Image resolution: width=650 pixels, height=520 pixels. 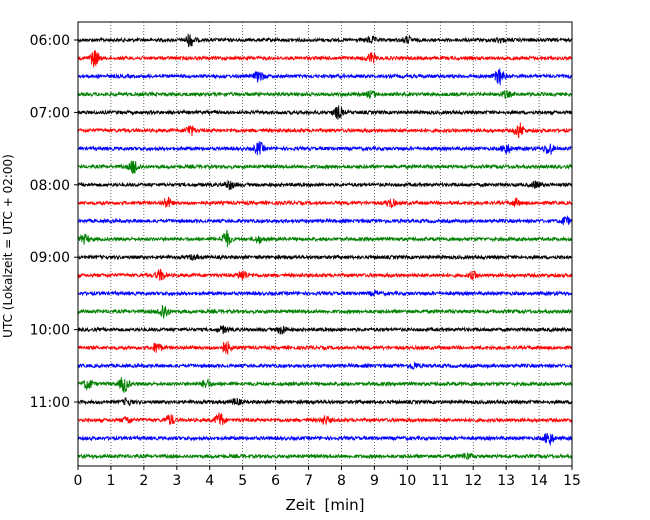 I want to click on x-tick-label: 12, so click(x=473, y=481).